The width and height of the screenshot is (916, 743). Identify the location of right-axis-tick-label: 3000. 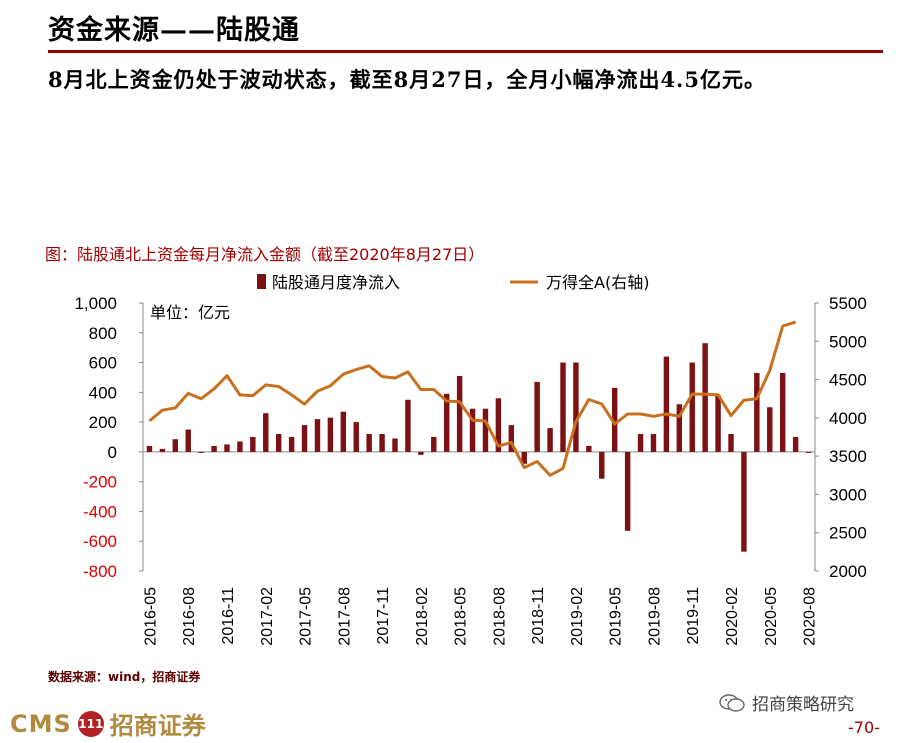
(848, 494).